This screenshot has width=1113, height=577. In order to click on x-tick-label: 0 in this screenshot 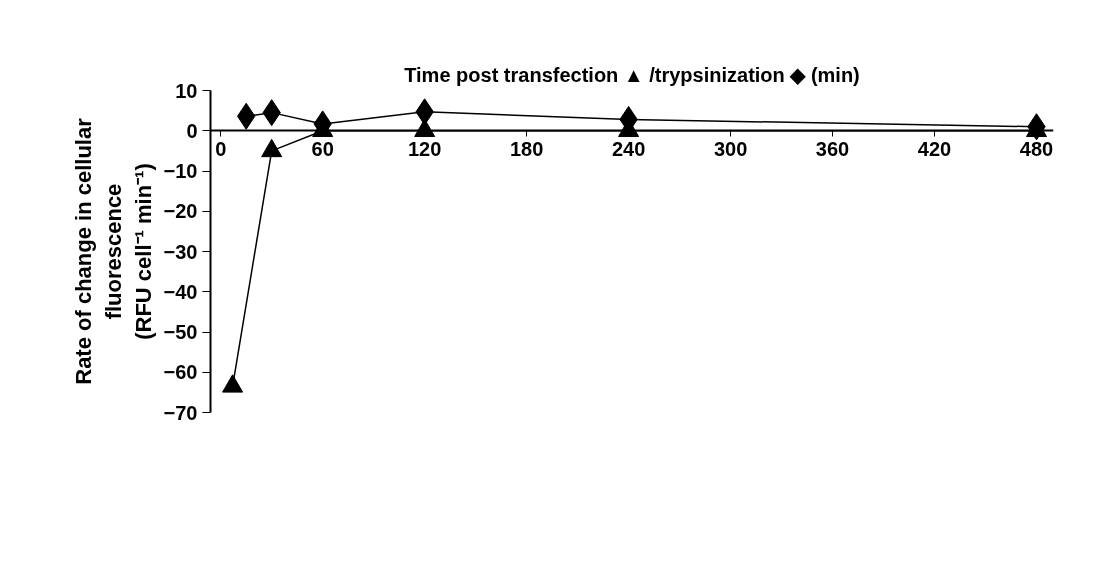, I will do `click(221, 148)`.